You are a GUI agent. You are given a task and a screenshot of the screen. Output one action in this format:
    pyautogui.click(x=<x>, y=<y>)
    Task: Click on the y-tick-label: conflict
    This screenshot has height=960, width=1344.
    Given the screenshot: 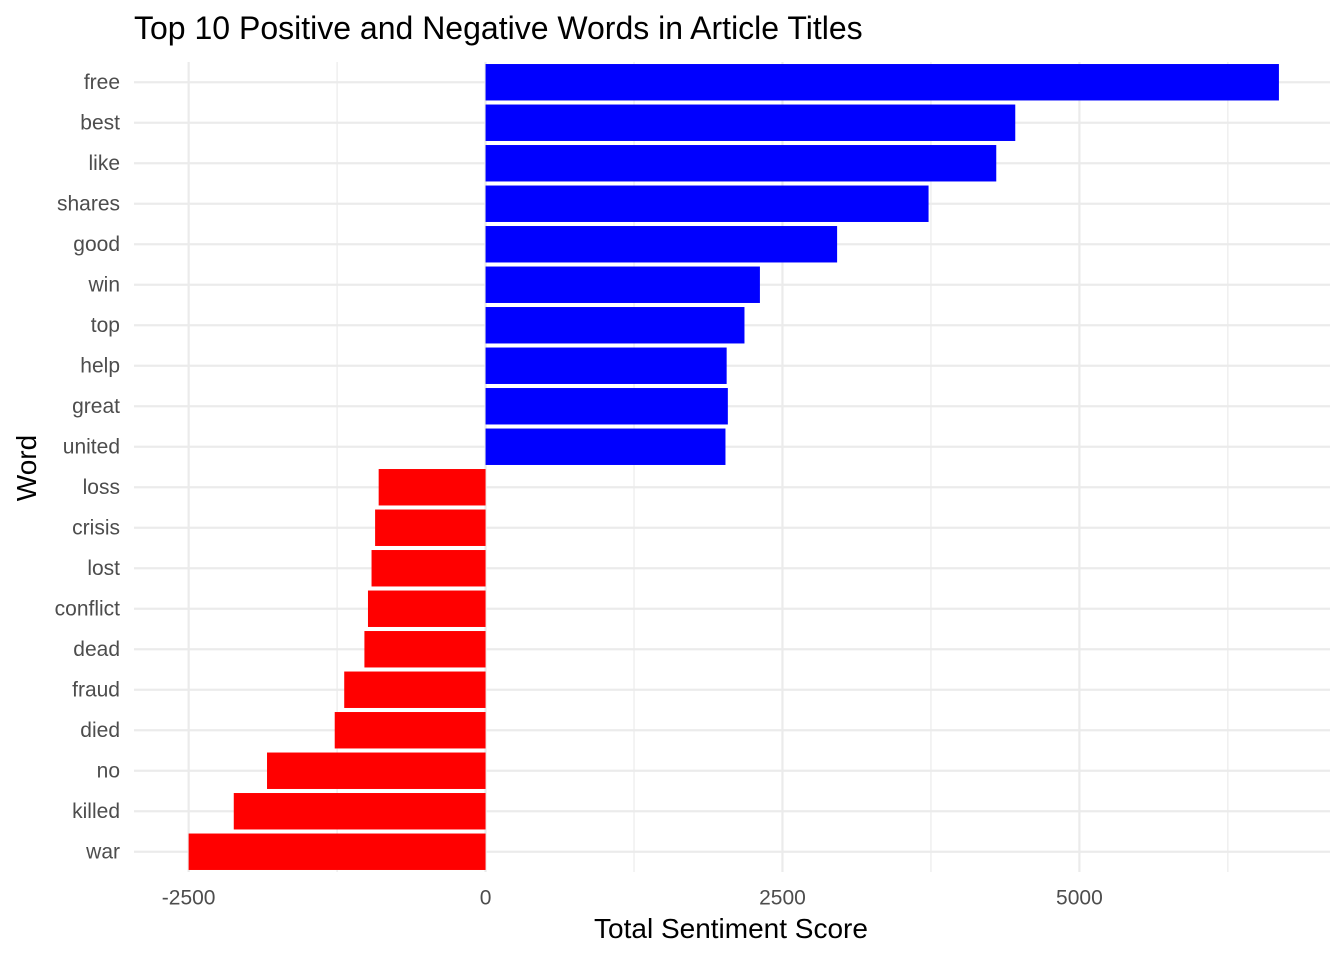 What is the action you would take?
    pyautogui.click(x=88, y=608)
    